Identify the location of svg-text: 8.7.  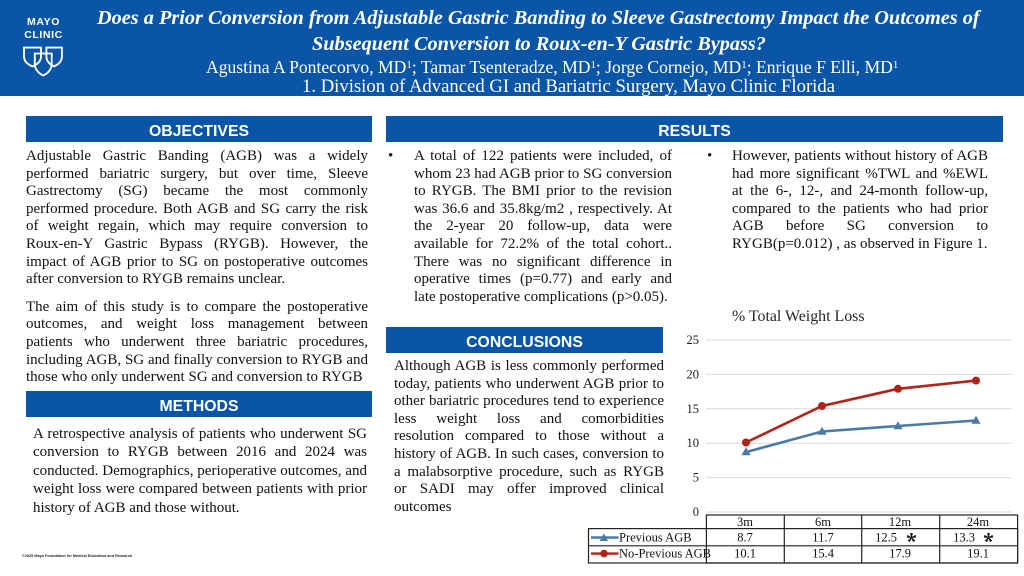
(745, 538).